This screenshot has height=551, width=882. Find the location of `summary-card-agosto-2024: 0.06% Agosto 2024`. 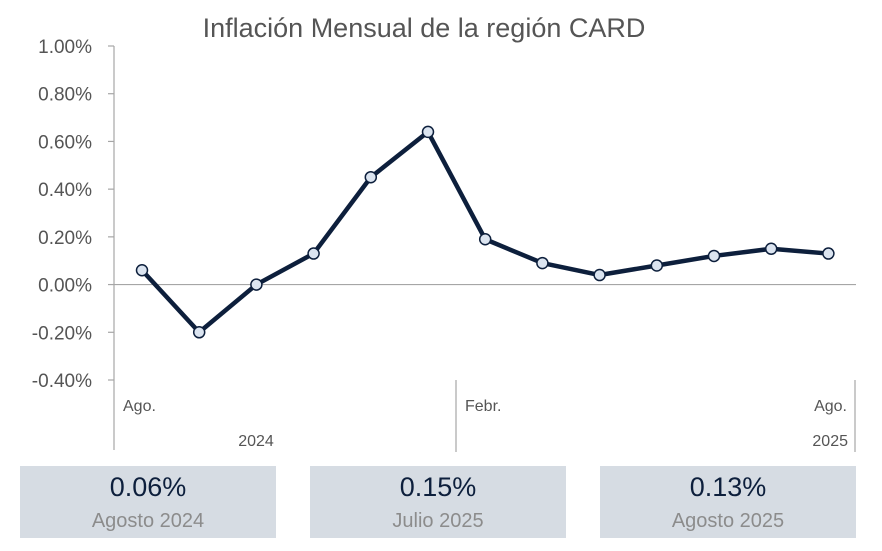

summary-card-agosto-2024: 0.06% Agosto 2024 is located at coordinates (148, 502).